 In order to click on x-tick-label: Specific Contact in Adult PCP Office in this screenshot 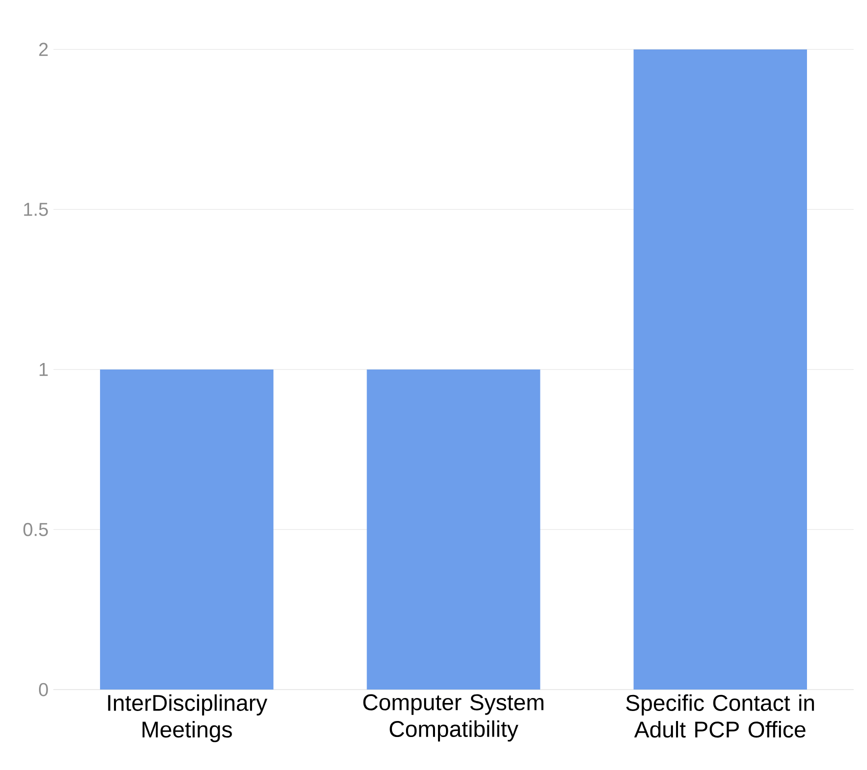, I will do `click(720, 716)`.